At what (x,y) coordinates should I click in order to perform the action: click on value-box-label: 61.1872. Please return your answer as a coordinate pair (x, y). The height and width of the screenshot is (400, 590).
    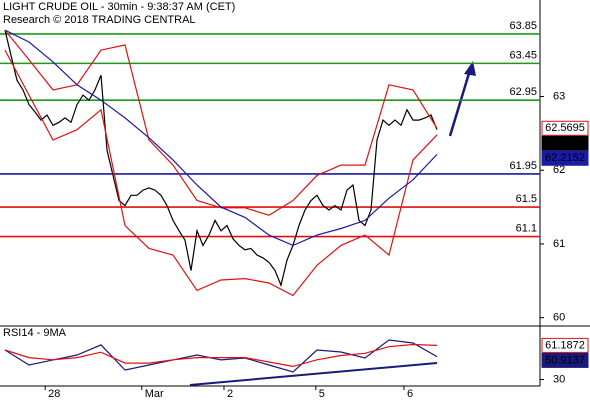
    Looking at the image, I should click on (565, 345).